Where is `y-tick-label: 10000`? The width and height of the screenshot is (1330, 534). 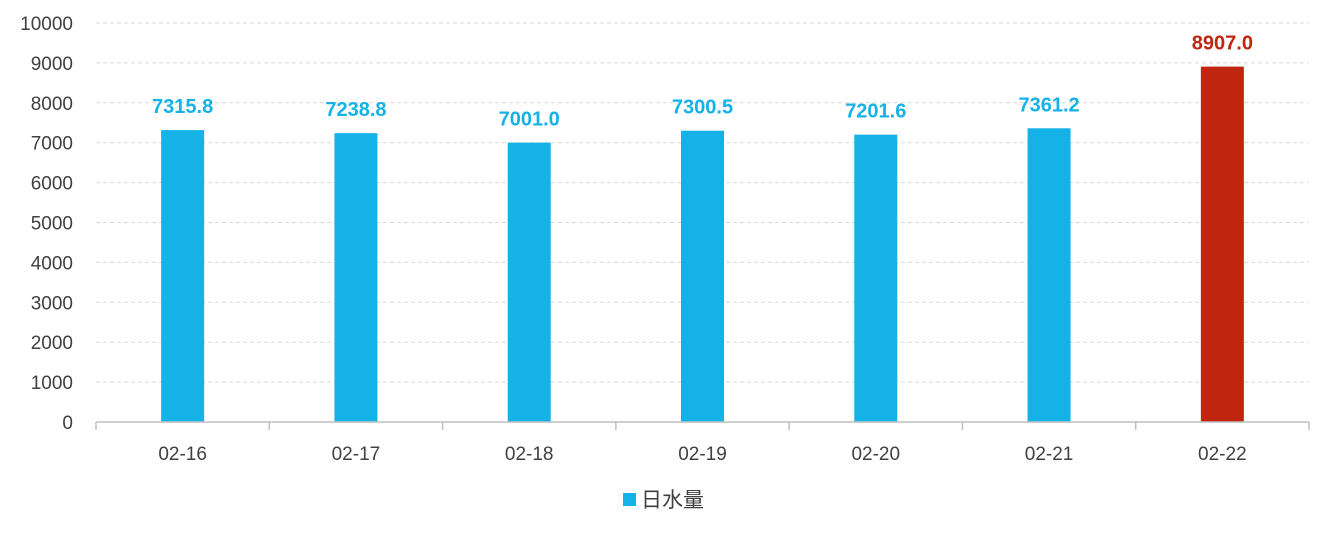
y-tick-label: 10000 is located at coordinates (46, 24).